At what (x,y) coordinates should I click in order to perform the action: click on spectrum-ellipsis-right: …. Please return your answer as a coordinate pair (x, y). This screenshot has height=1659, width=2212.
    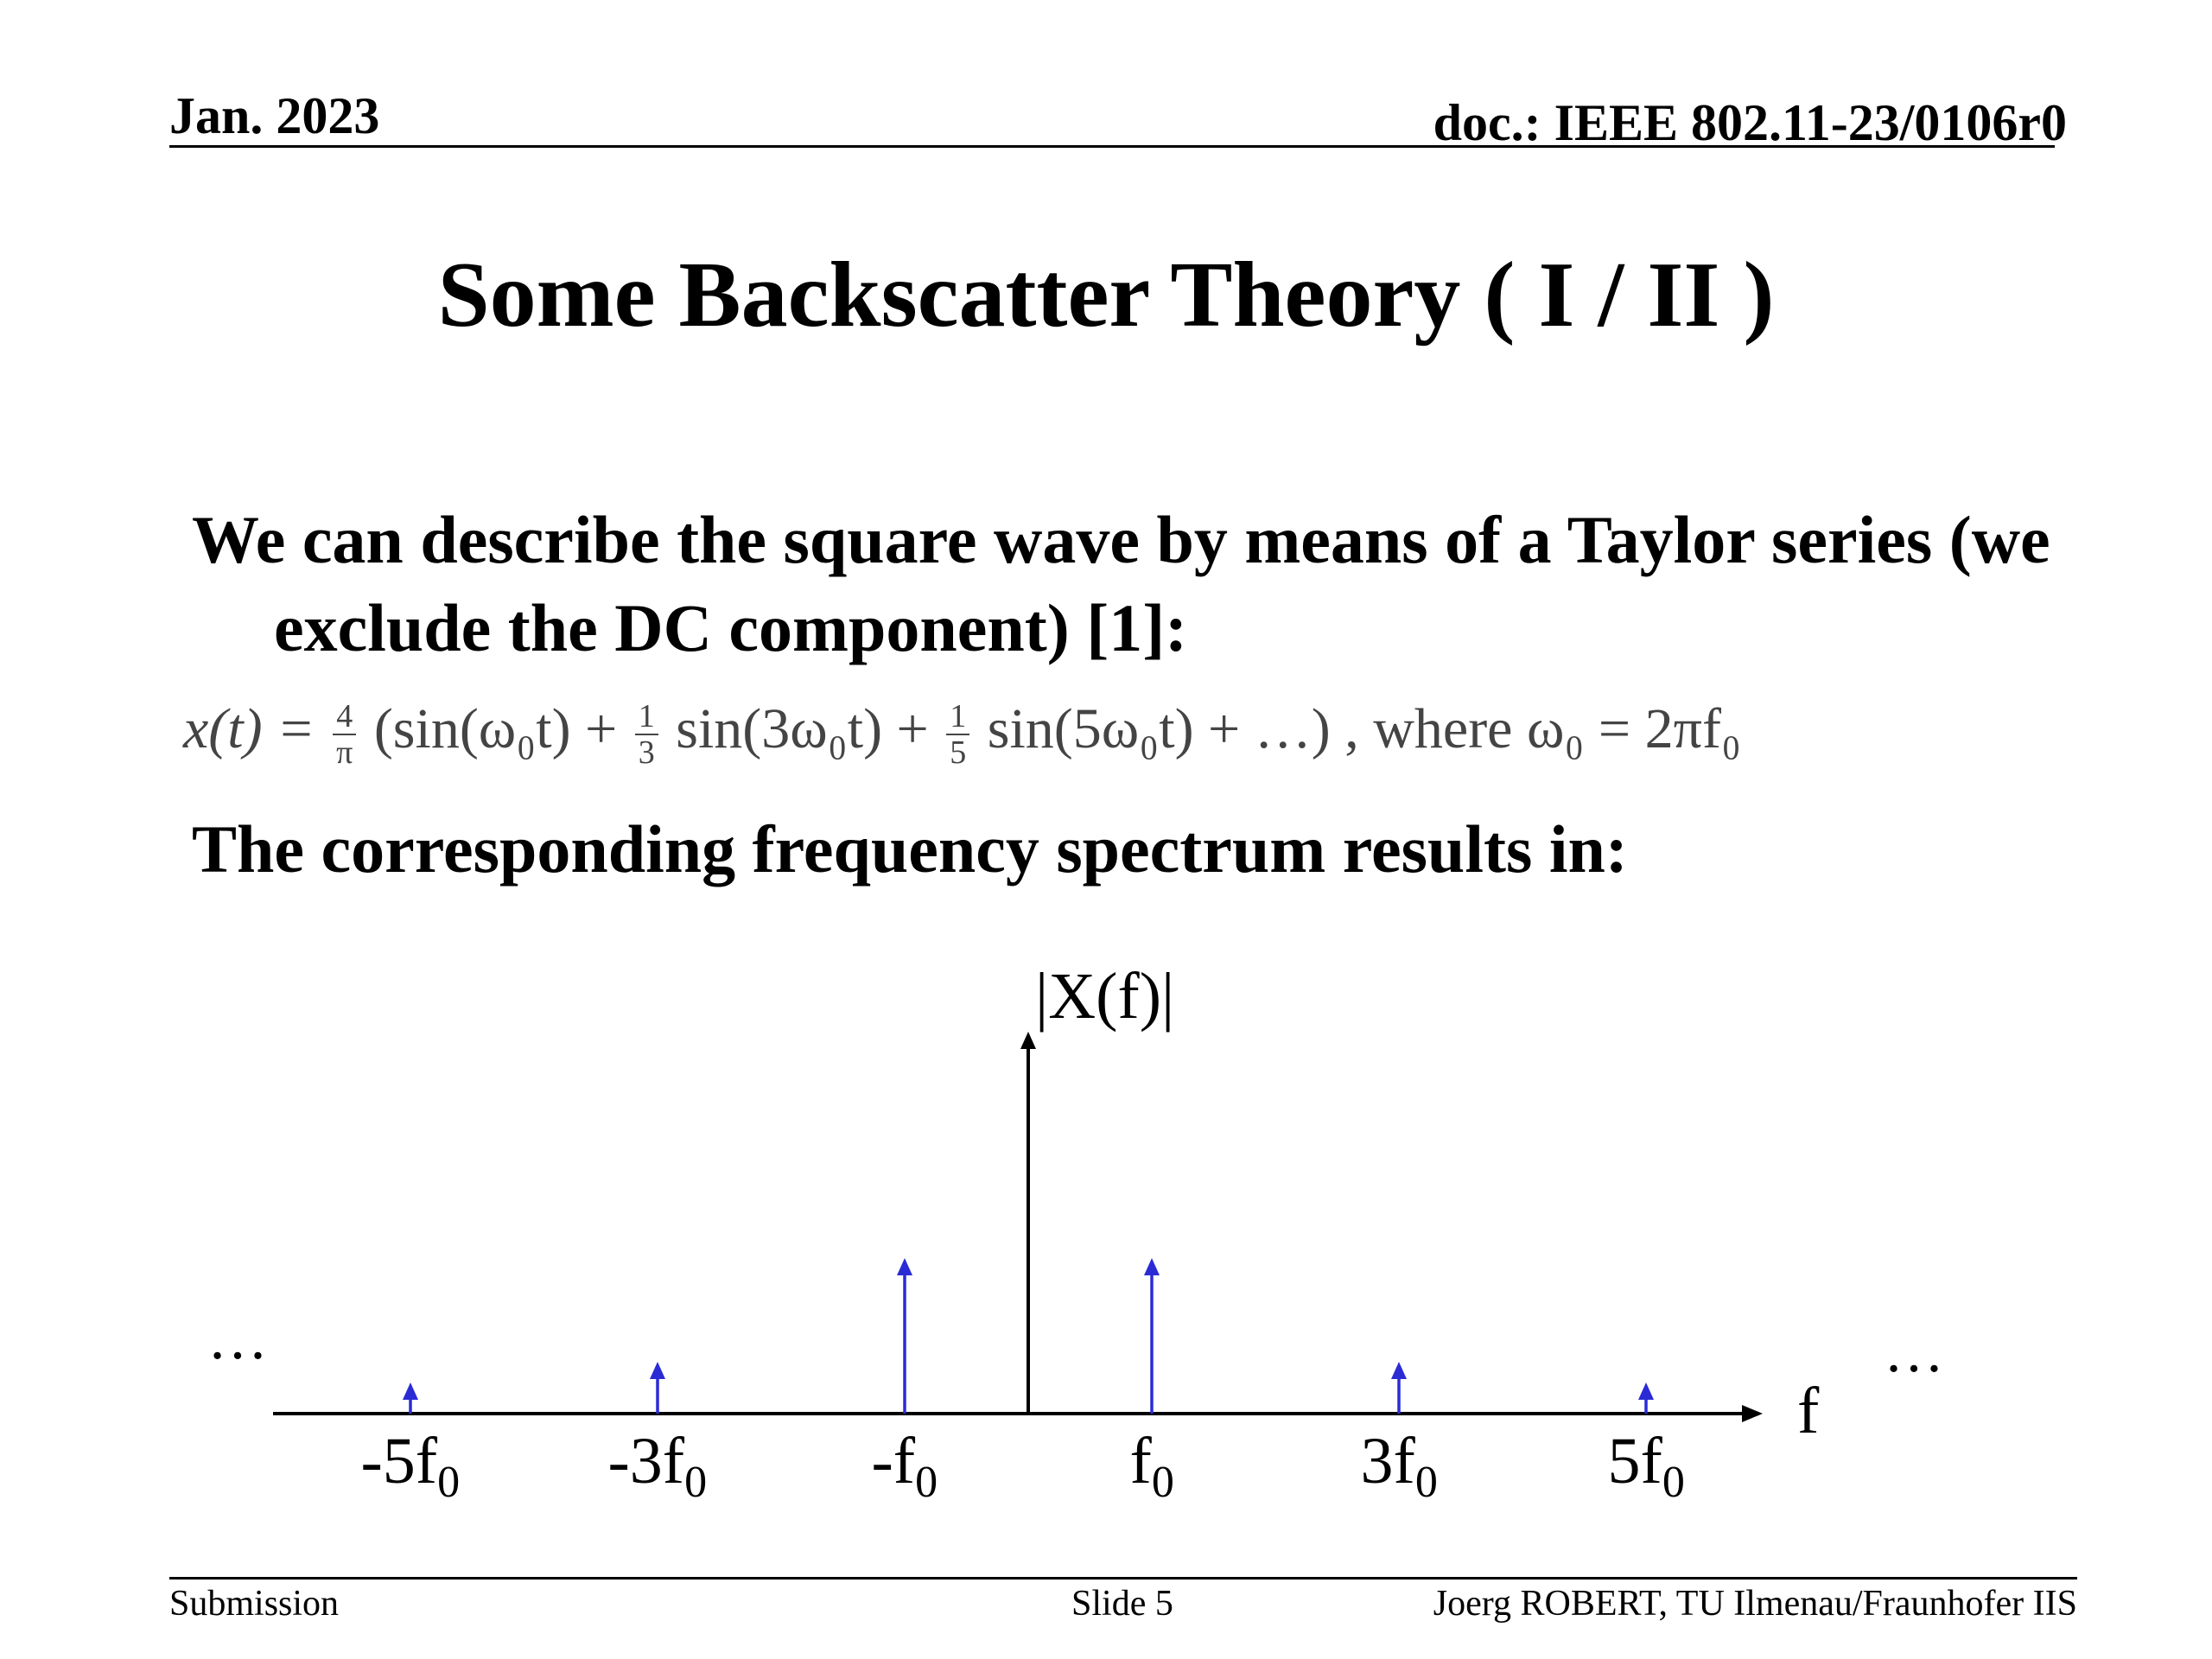
    Looking at the image, I should click on (1914, 1352).